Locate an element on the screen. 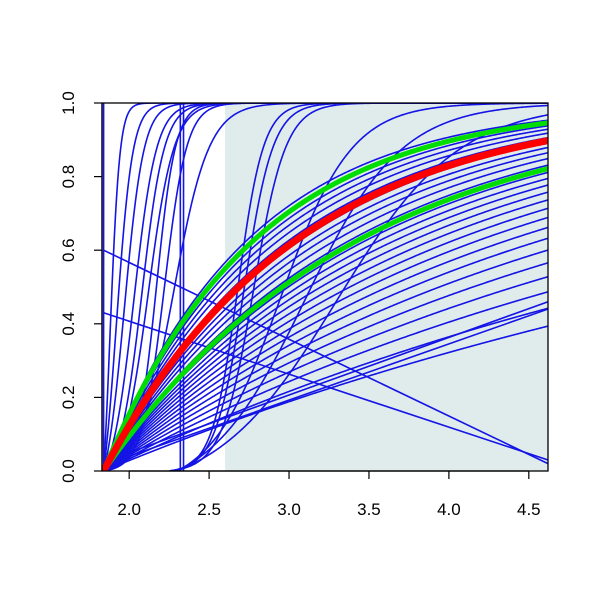 This screenshot has height=600, width=600. y-tick-label: 0.8 is located at coordinates (68, 177).